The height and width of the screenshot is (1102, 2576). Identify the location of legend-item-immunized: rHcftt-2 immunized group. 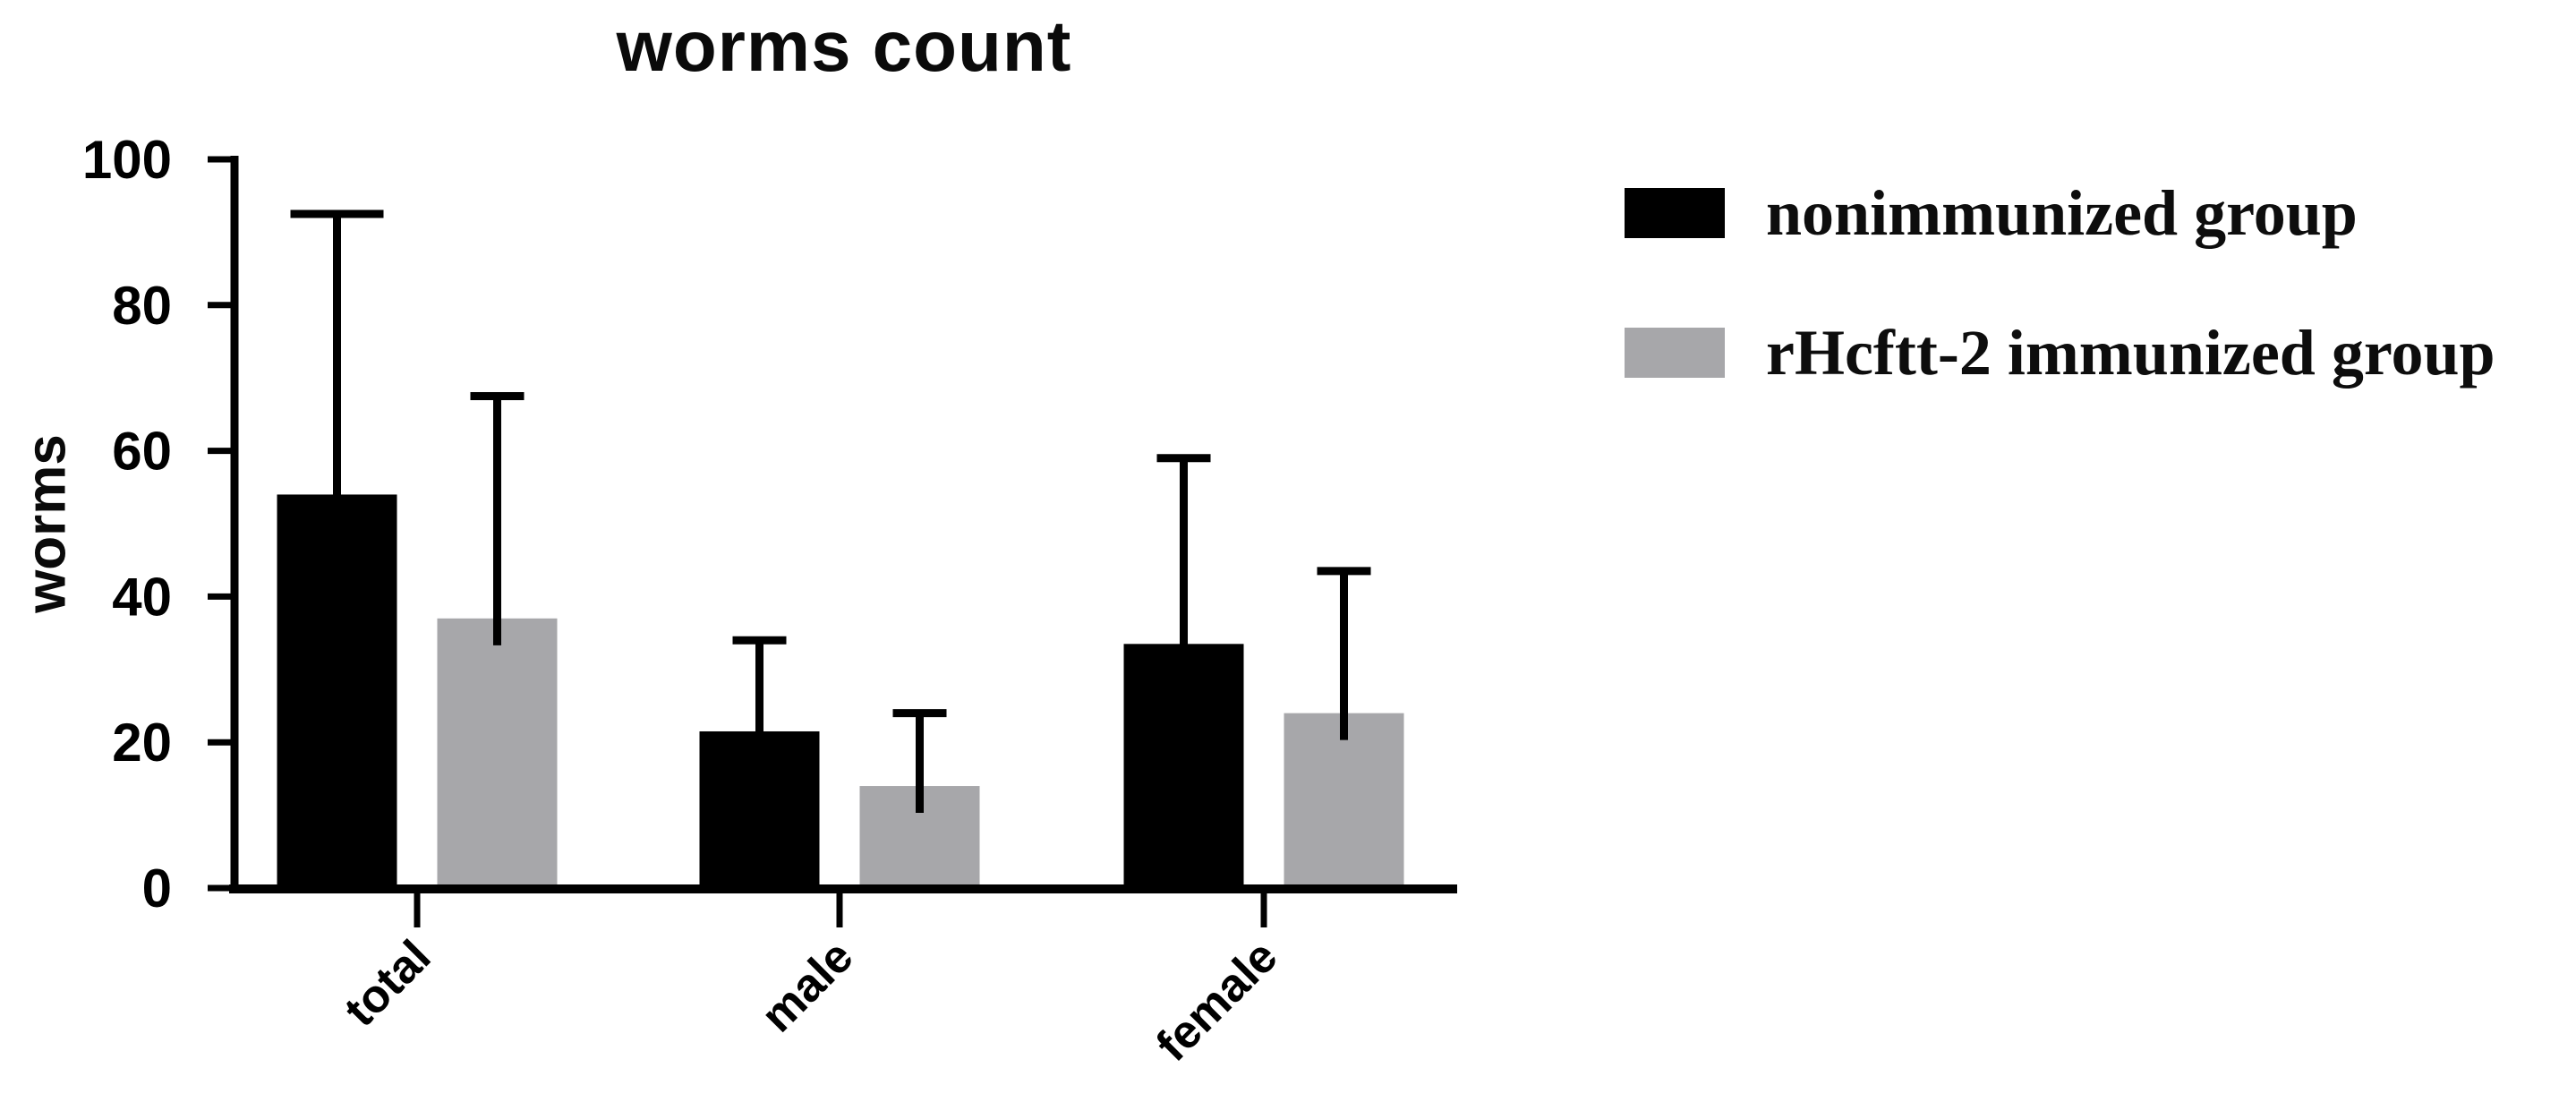
(2060, 352).